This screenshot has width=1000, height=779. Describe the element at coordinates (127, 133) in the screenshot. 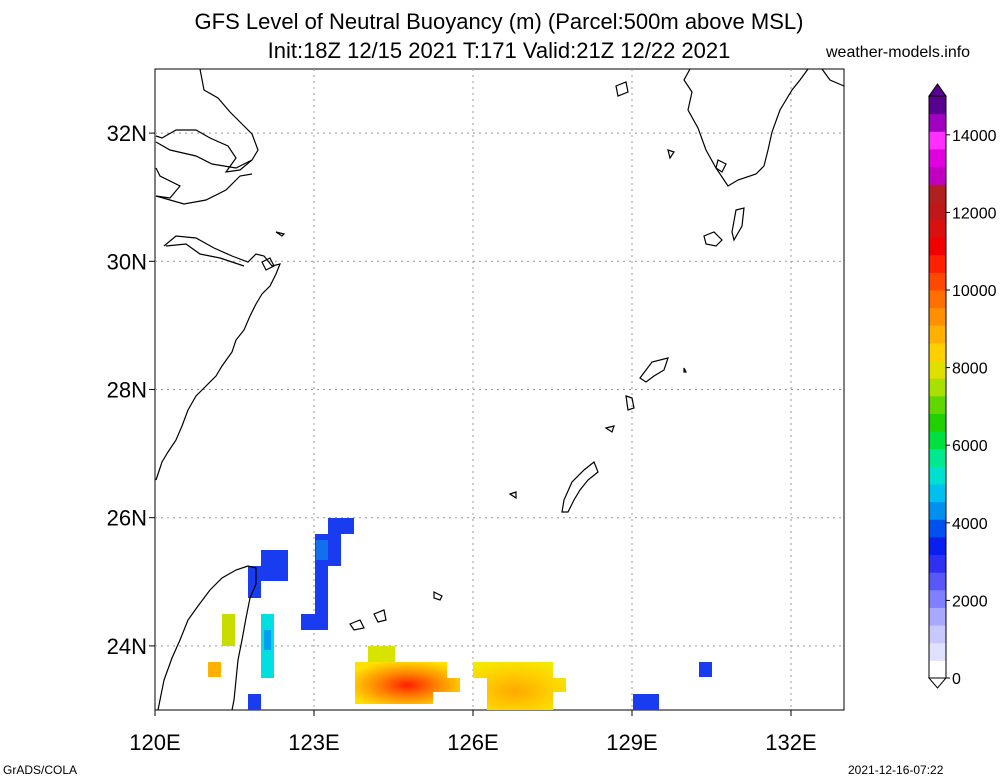

I see `lat-tick-label: 32N` at that location.